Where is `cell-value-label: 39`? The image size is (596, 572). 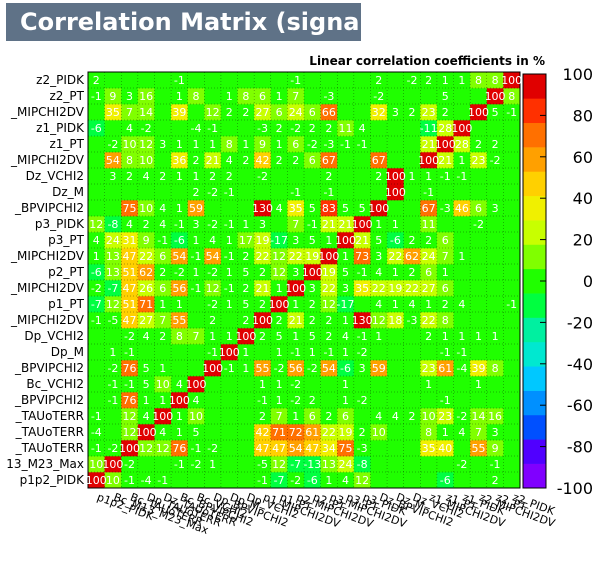 cell-value-label: 39 is located at coordinates (478, 368).